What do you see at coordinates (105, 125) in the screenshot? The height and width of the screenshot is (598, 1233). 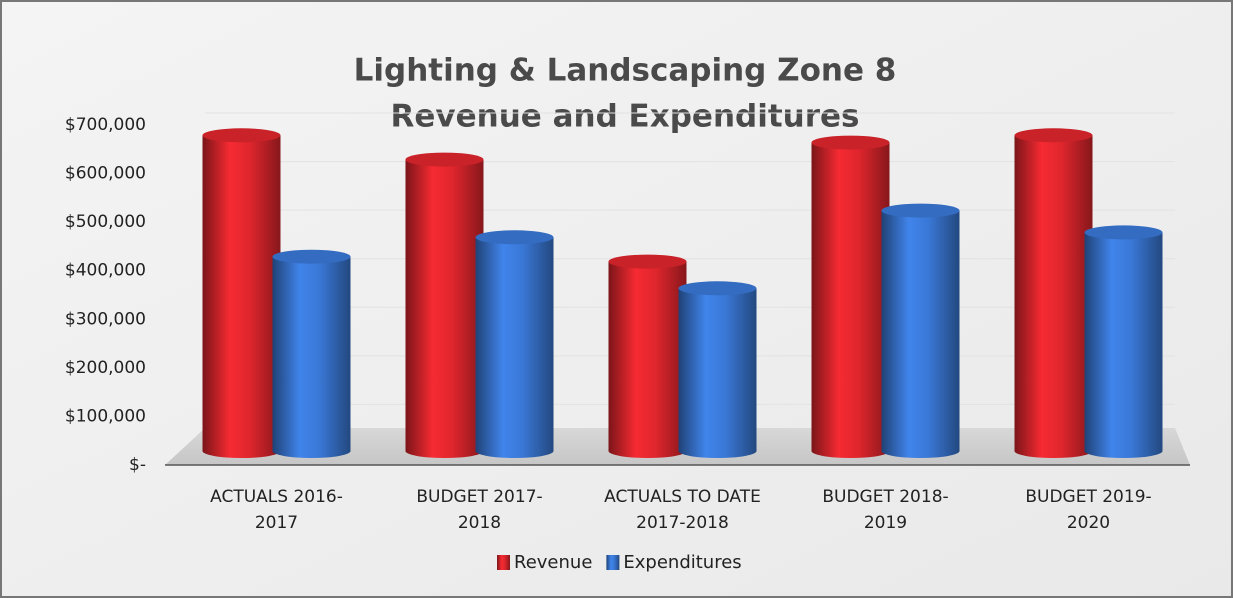 I see `y-tick-label: $700,000` at bounding box center [105, 125].